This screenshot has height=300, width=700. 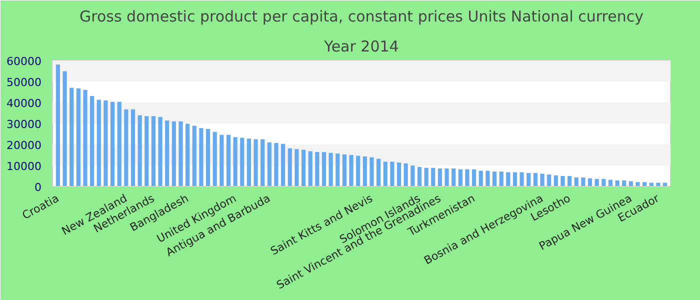 What do you see at coordinates (24, 166) in the screenshot?
I see `y-tick-label: 10000` at bounding box center [24, 166].